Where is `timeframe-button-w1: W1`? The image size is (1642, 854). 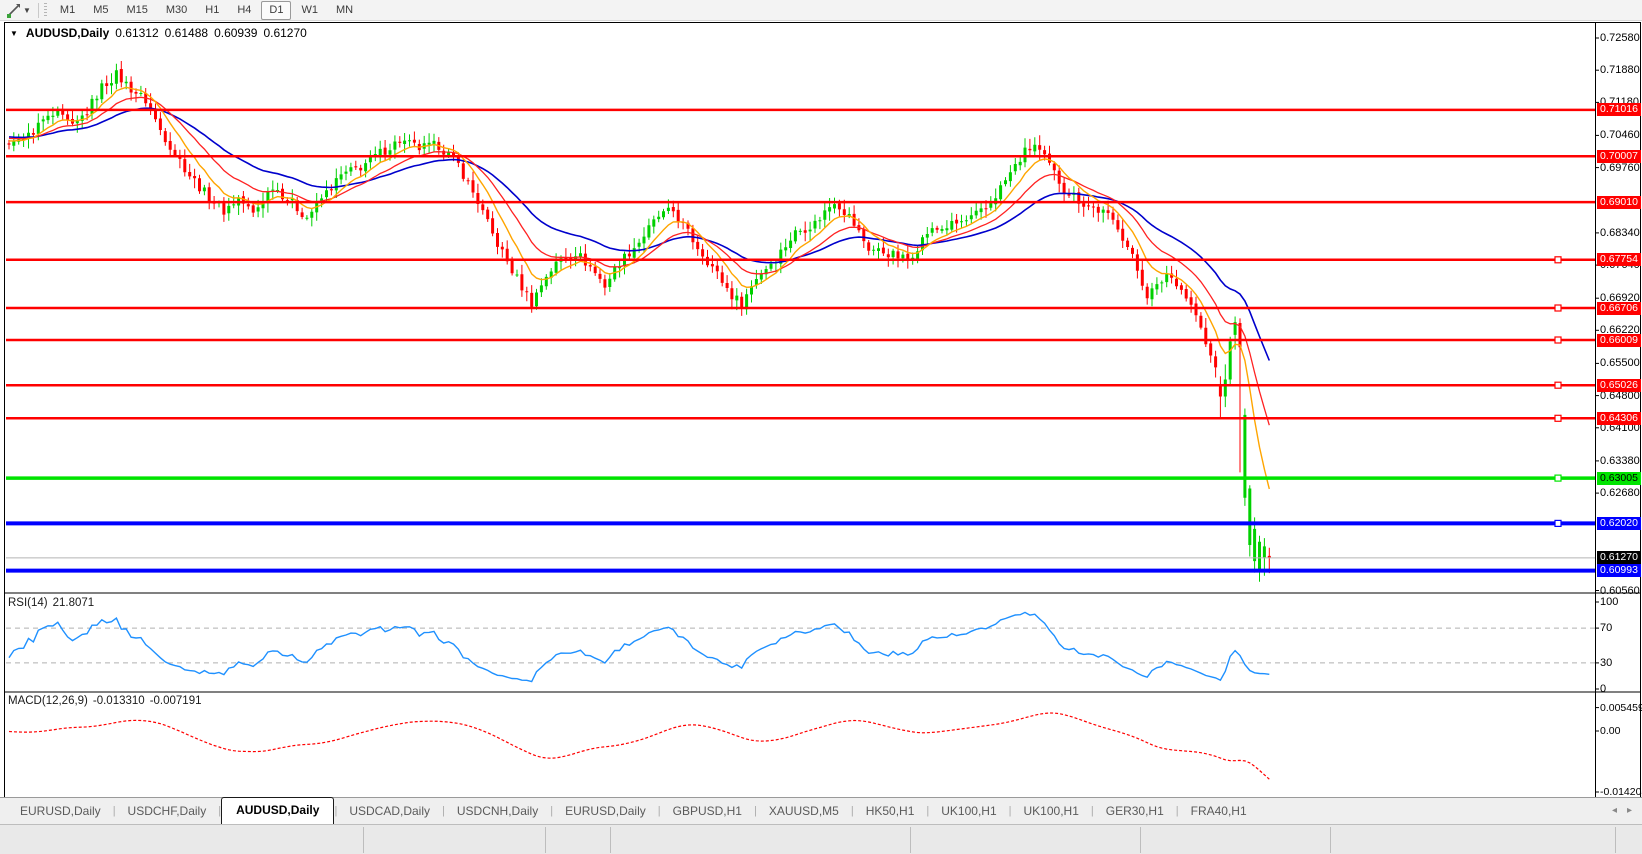
timeframe-button-w1: W1 is located at coordinates (309, 9).